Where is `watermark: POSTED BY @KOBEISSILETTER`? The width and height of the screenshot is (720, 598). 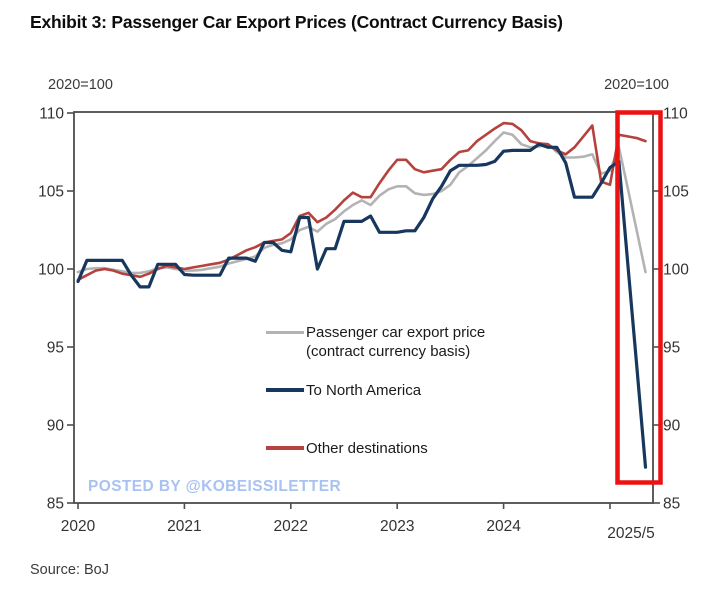
watermark: POSTED BY @KOBEISSILETTER is located at coordinates (215, 486).